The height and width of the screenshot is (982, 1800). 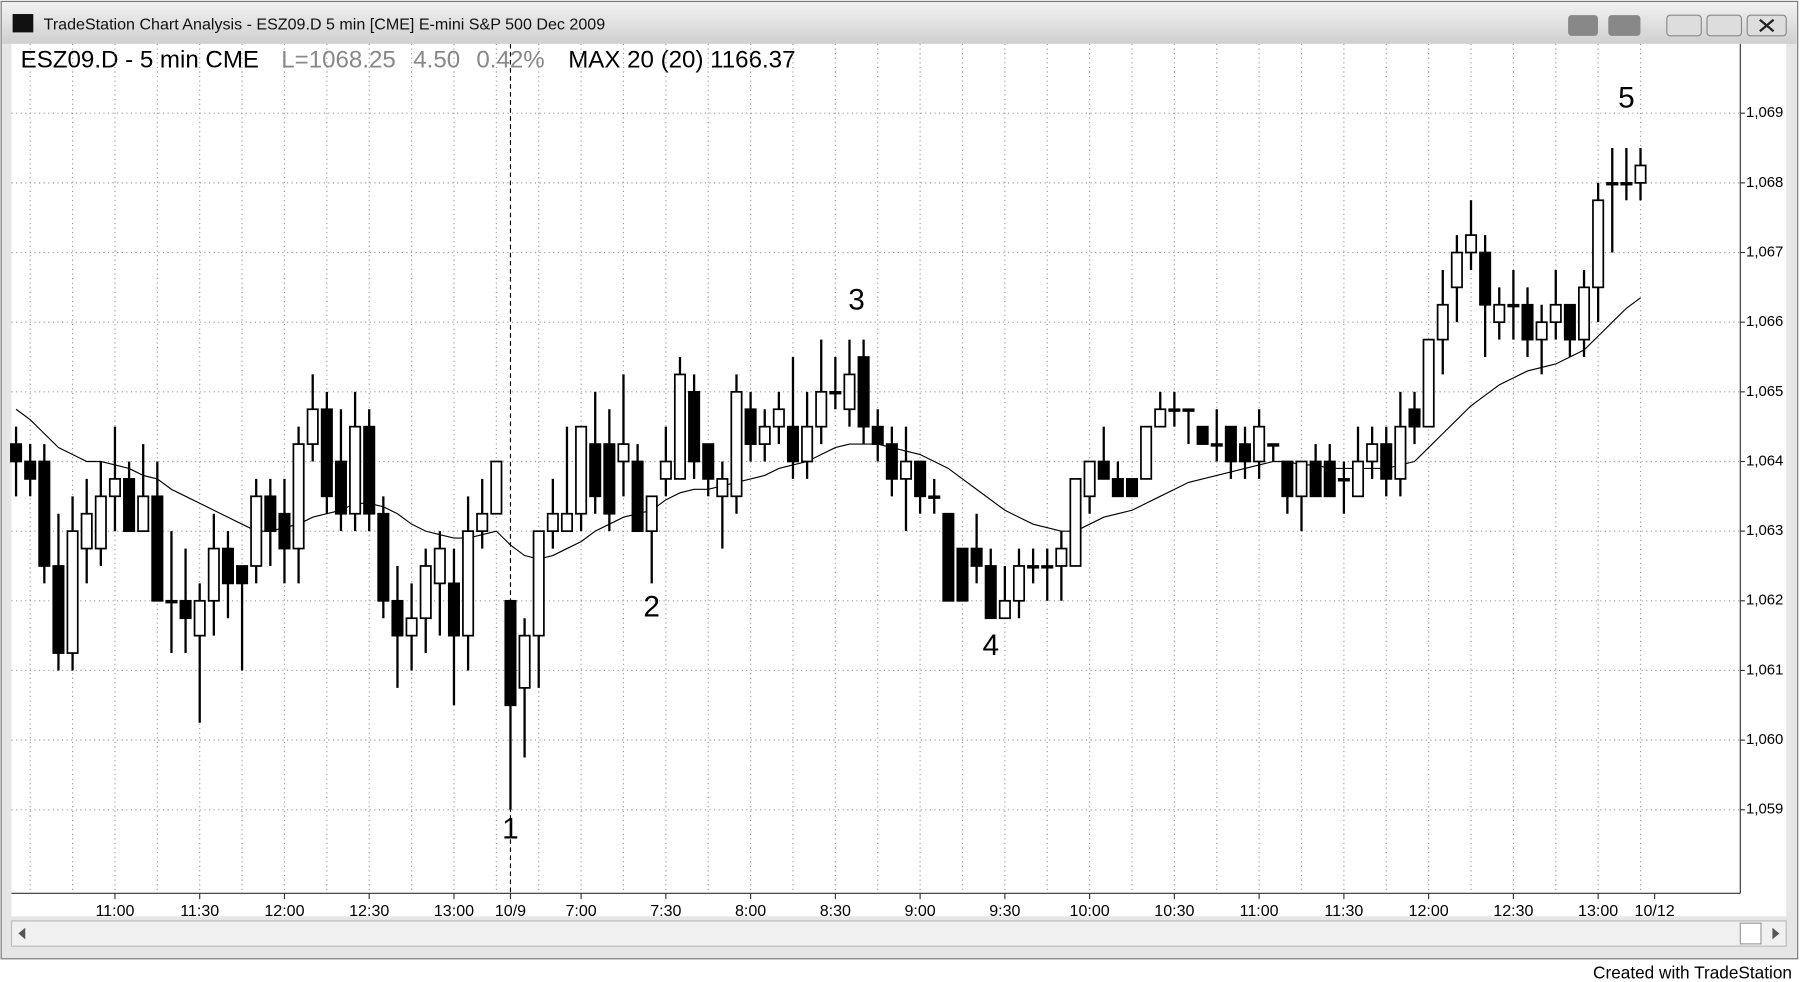 What do you see at coordinates (1624, 25) in the screenshot?
I see `indicator-button` at bounding box center [1624, 25].